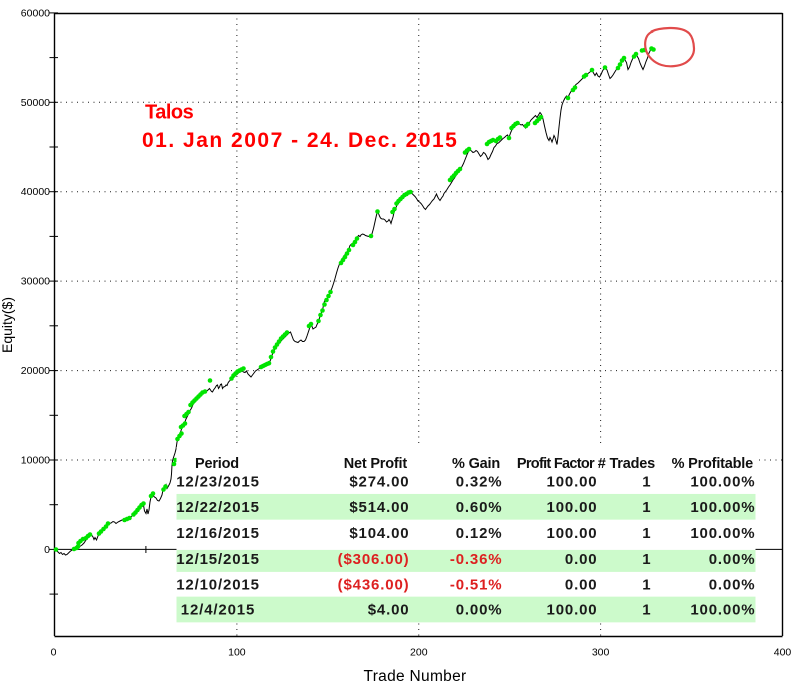  What do you see at coordinates (376, 464) in the screenshot?
I see `svg-text: Net Profit` at bounding box center [376, 464].